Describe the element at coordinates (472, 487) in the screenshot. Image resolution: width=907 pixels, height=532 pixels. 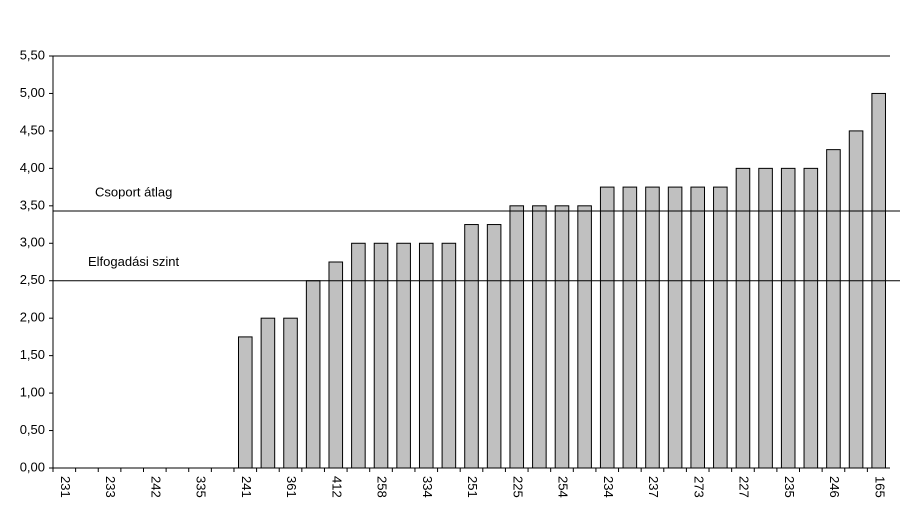
I see `x-tick-label: 251` at that location.